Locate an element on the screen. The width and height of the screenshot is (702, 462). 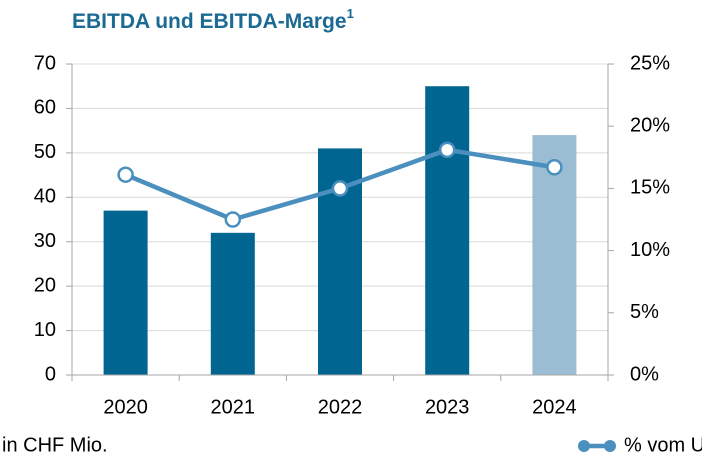
x-tick-label: 2023 is located at coordinates (447, 407).